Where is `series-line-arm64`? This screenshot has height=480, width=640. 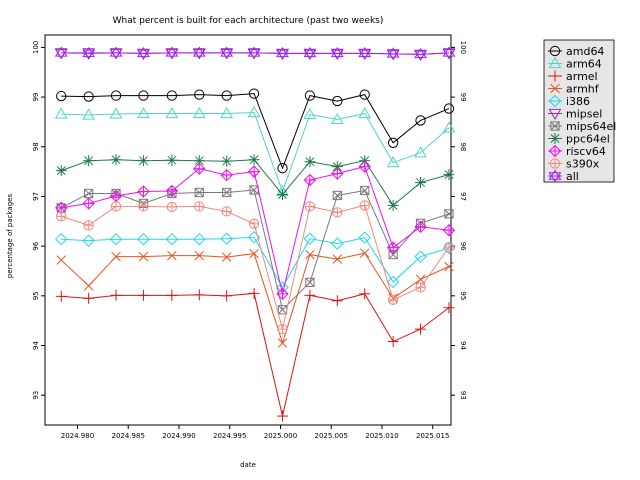 series-line-arm64 is located at coordinates (255, 152).